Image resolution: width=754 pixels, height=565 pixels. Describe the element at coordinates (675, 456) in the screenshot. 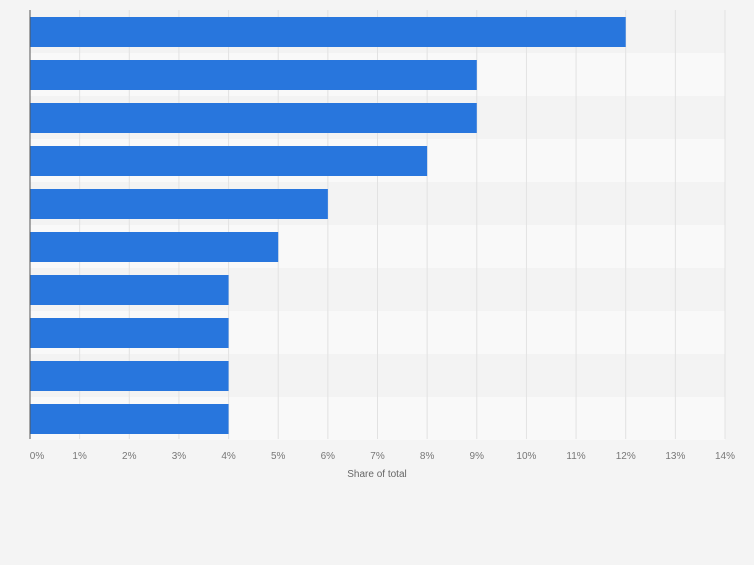

I see `x-tick-label: 13%` at that location.